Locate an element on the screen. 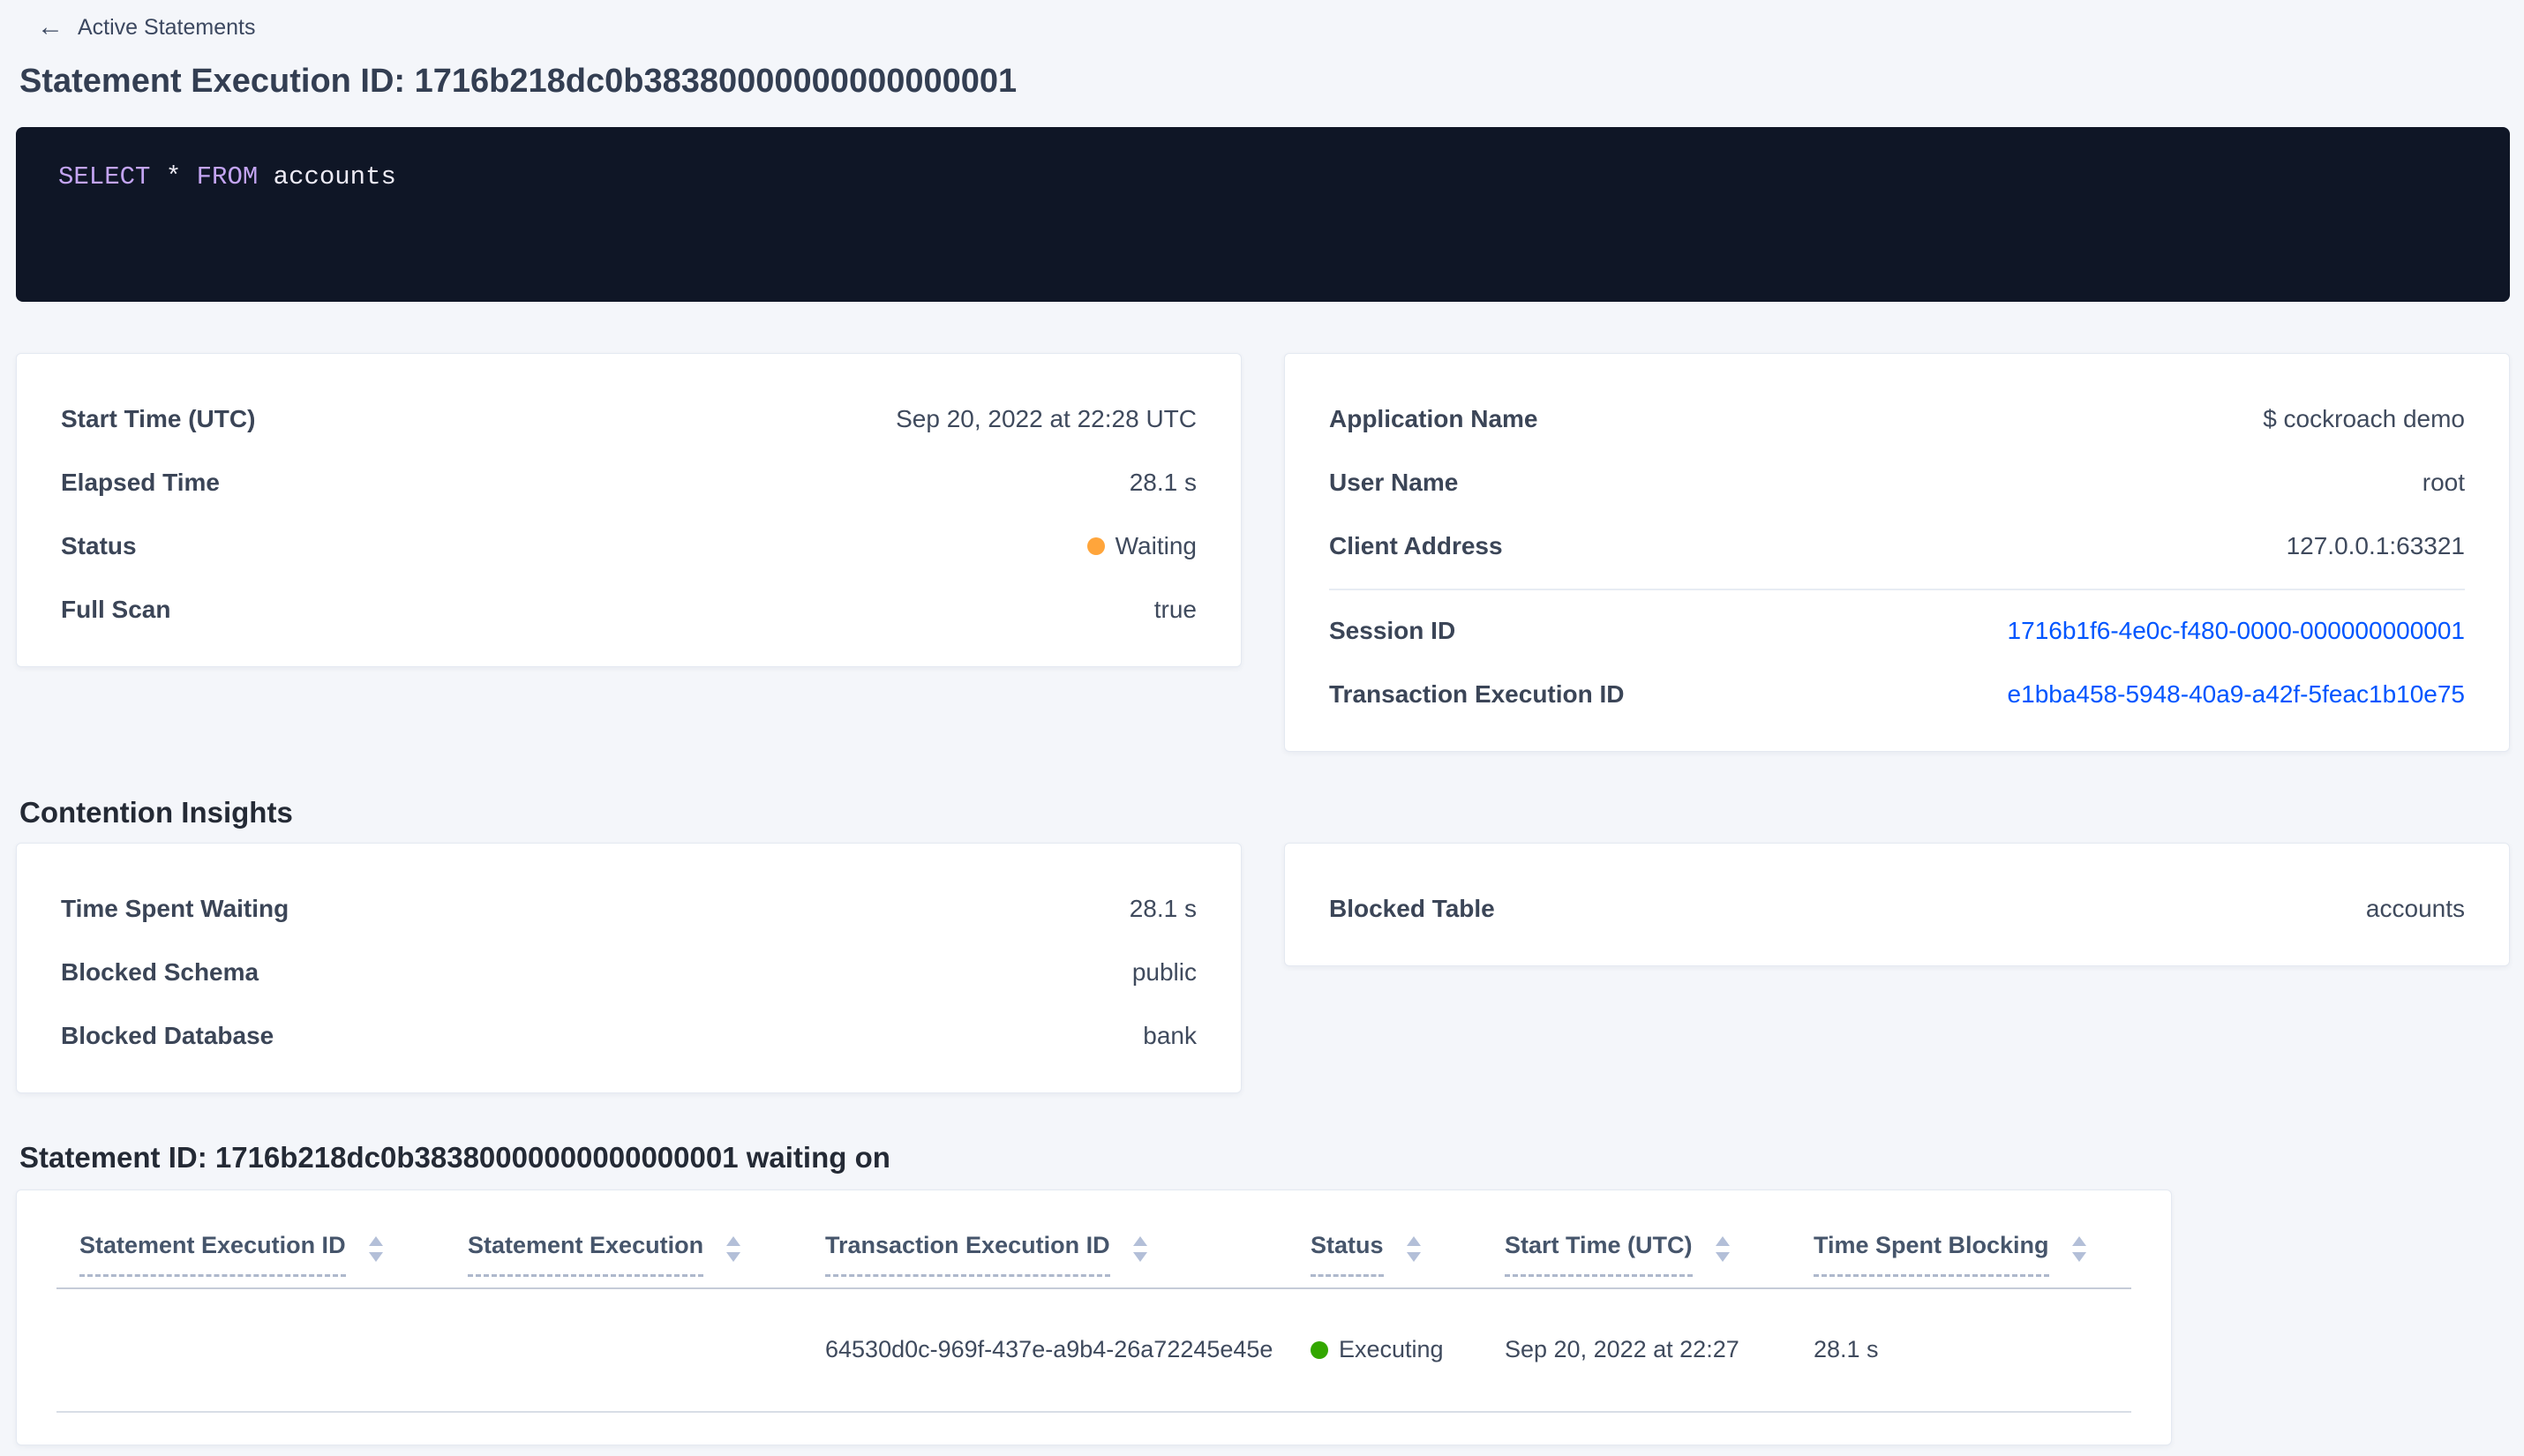 The image size is (2524, 1456). detail-value: root is located at coordinates (2443, 482).